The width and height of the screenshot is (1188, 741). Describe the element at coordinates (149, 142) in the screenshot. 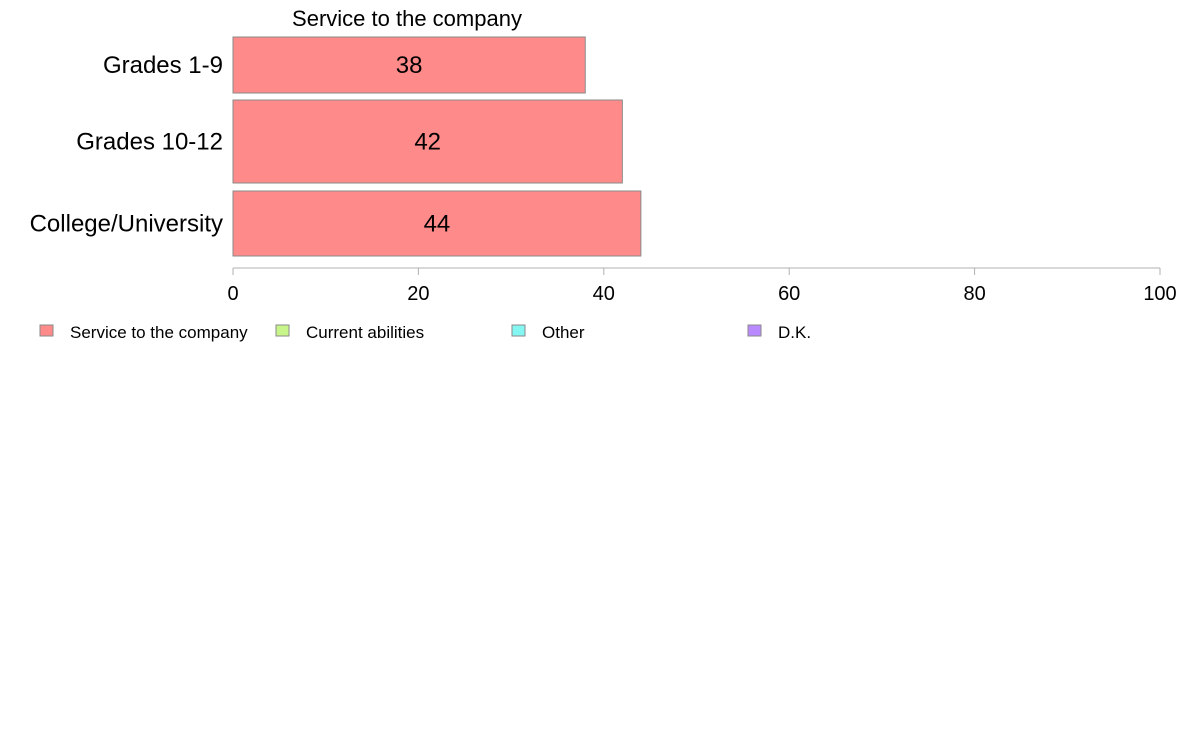

I see `category-label: Grades 10-12` at that location.